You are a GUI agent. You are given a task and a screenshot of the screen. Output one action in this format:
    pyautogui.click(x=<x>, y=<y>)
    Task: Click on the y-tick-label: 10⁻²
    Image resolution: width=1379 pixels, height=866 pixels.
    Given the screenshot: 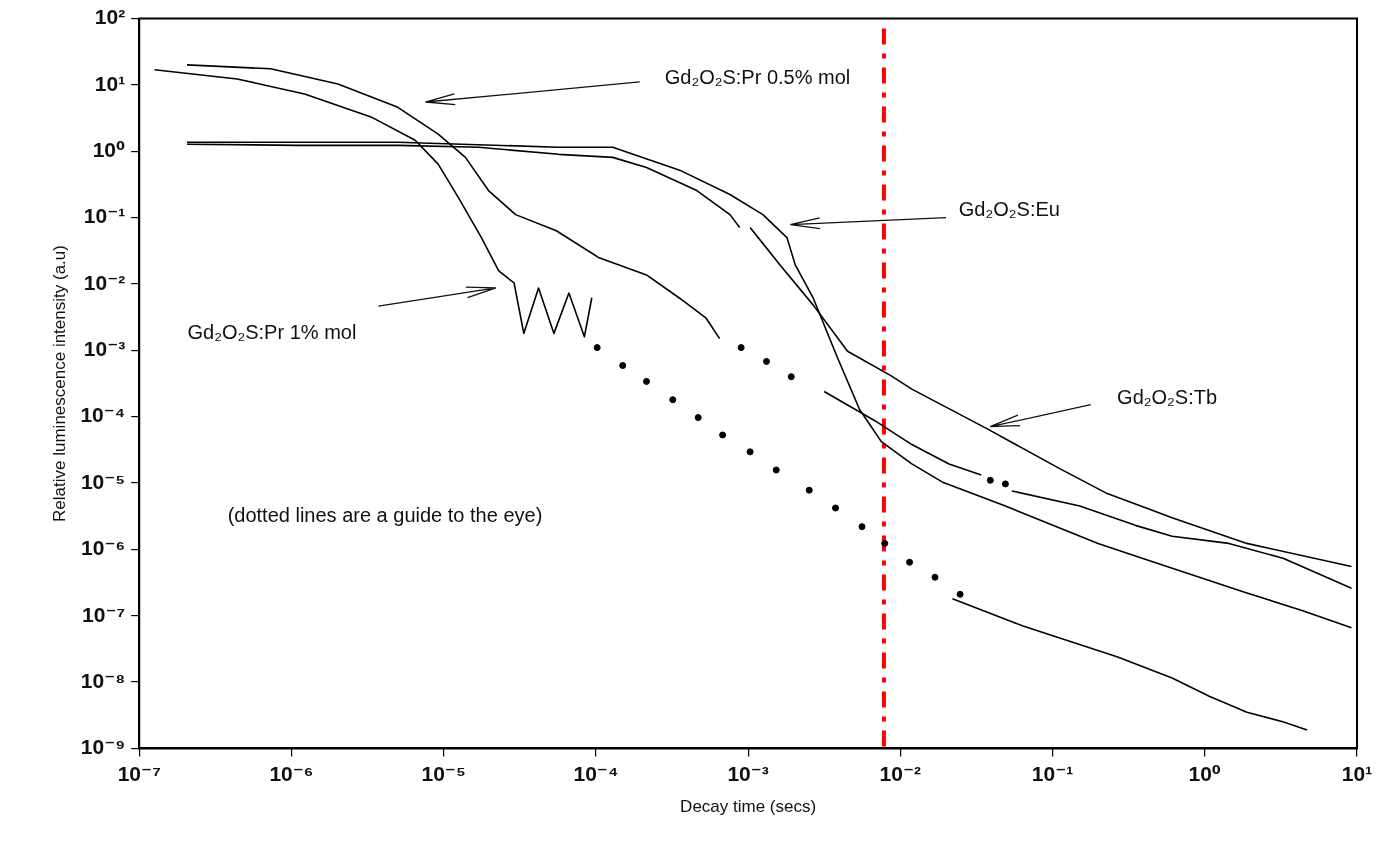 What is the action you would take?
    pyautogui.click(x=104, y=282)
    